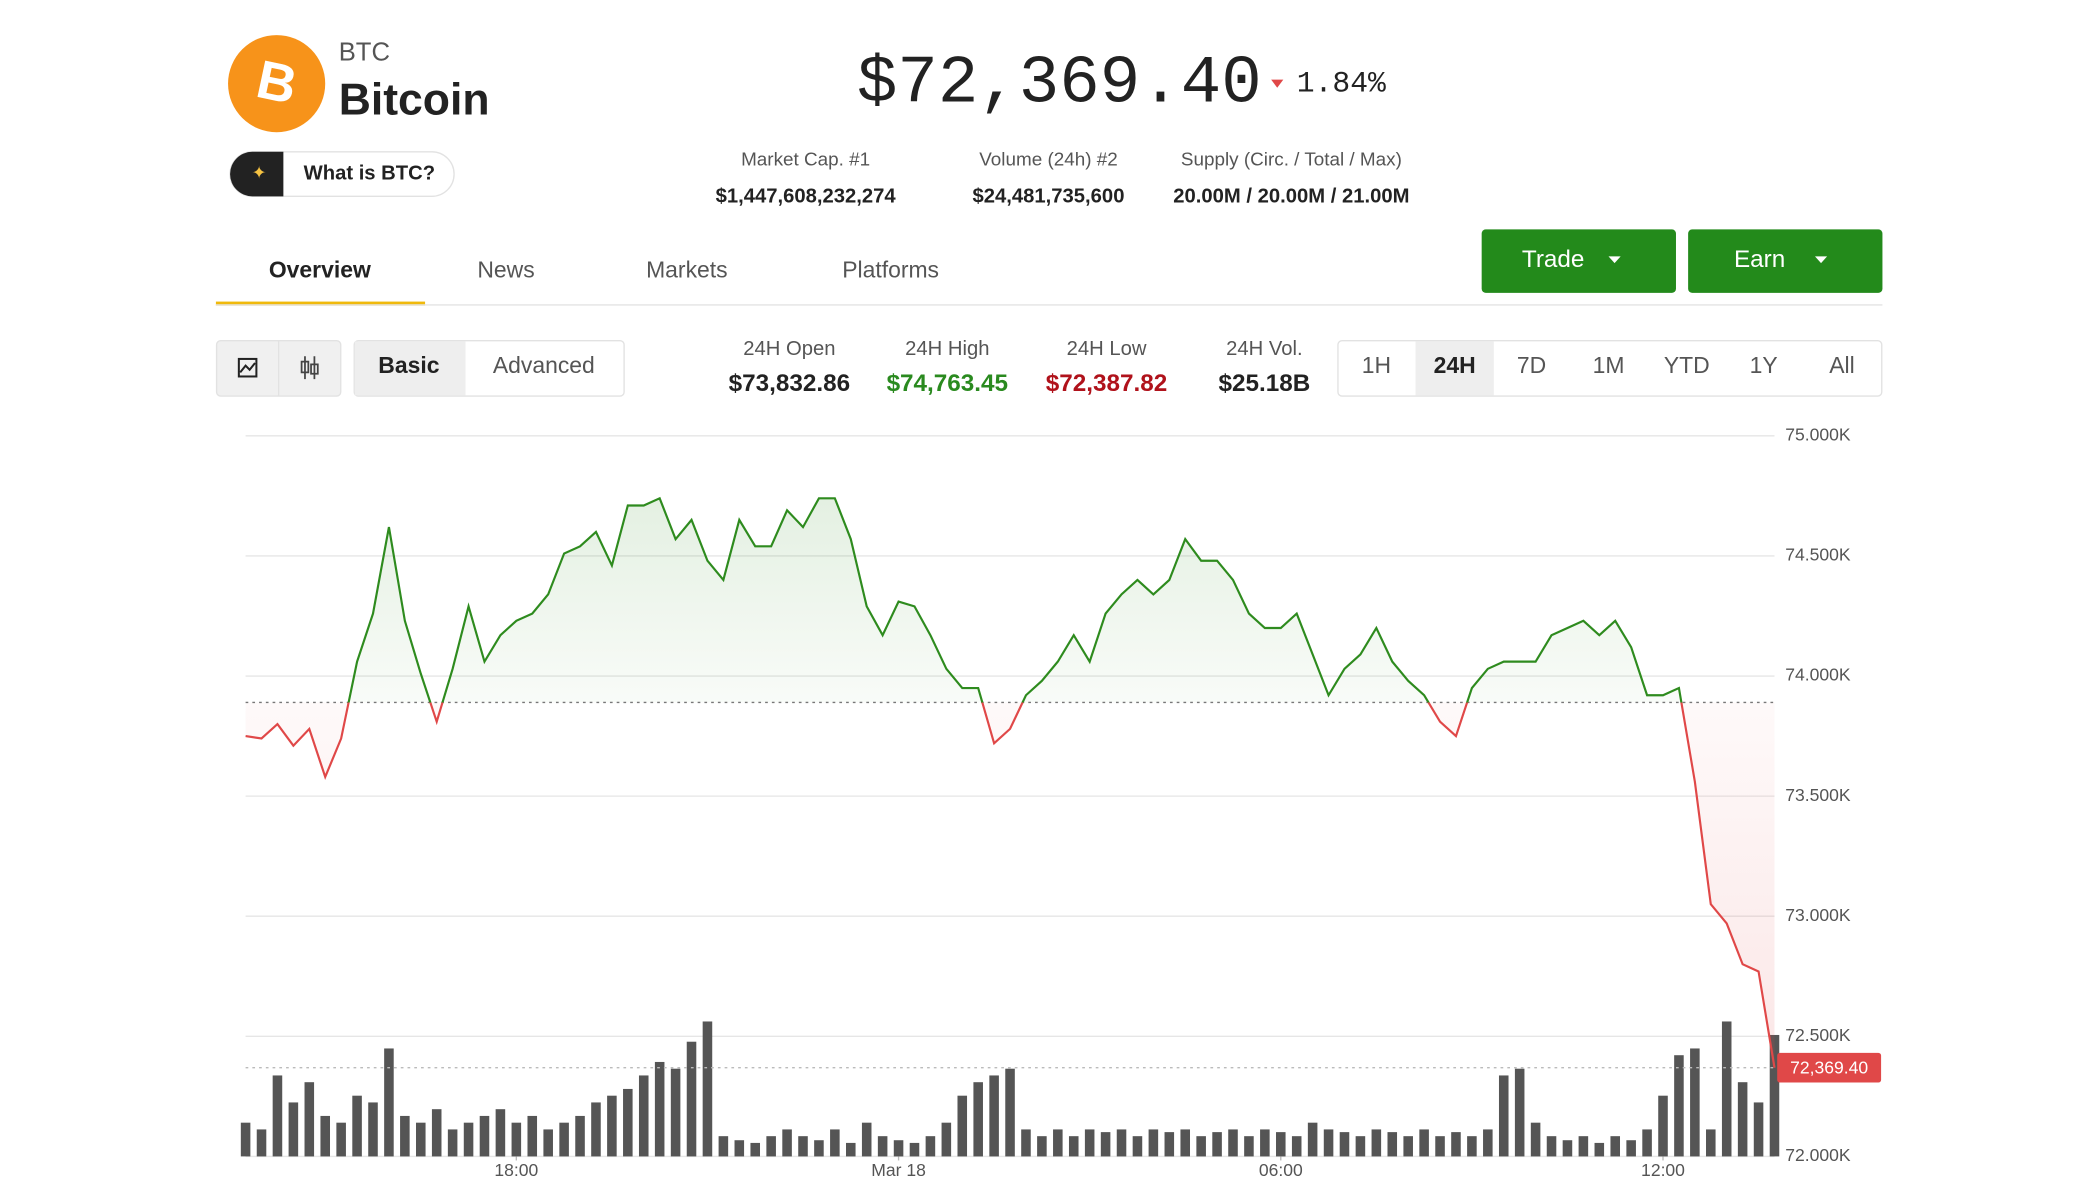 The image size is (2097, 1178). What do you see at coordinates (1531, 365) in the screenshot?
I see `range-option: 7D` at bounding box center [1531, 365].